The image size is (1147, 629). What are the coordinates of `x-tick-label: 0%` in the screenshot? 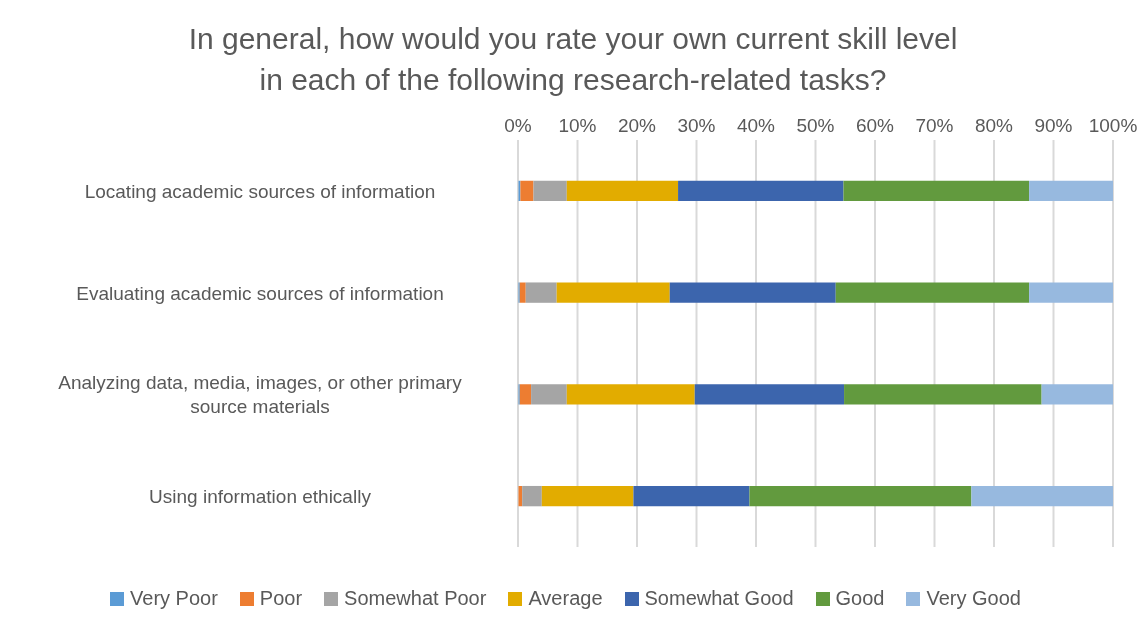 It's located at (518, 125).